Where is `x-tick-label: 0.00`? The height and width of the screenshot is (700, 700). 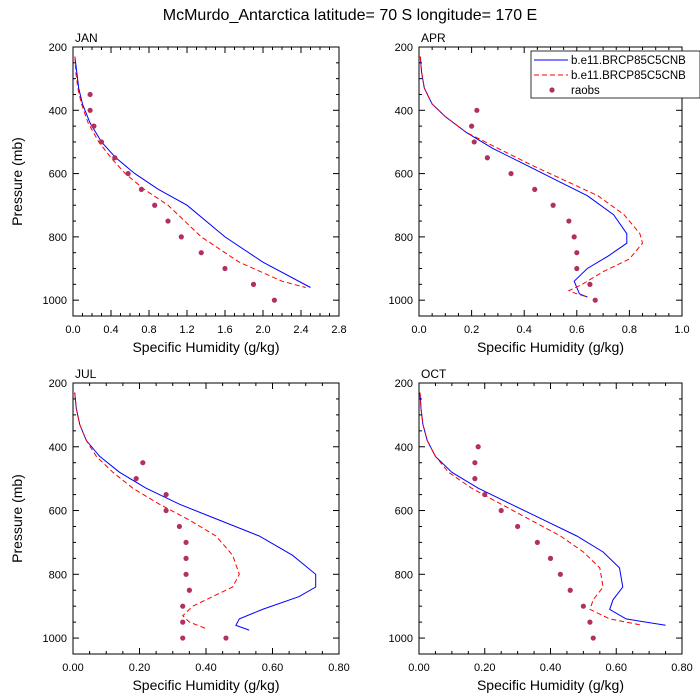 x-tick-label: 0.00 is located at coordinates (418, 668).